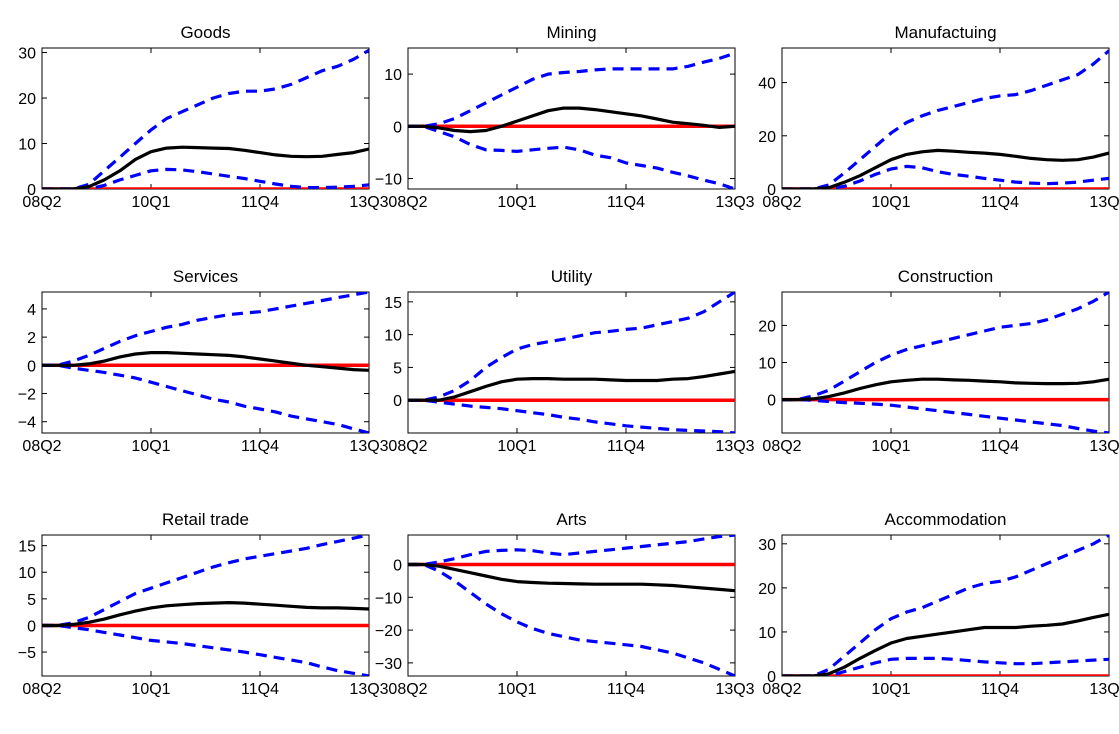  Describe the element at coordinates (205, 276) in the screenshot. I see `subplot-title: Services` at that location.